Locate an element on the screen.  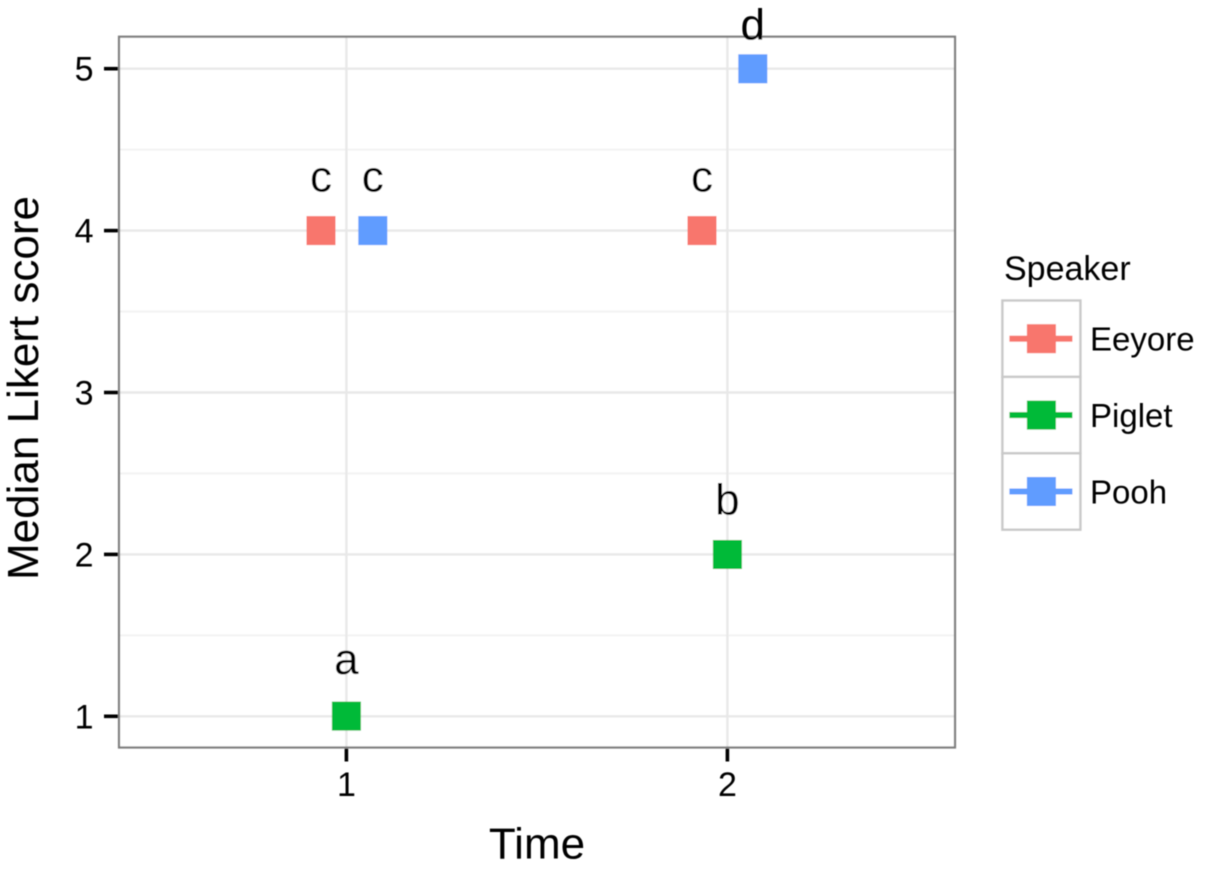
svg-text: a is located at coordinates (346, 659).